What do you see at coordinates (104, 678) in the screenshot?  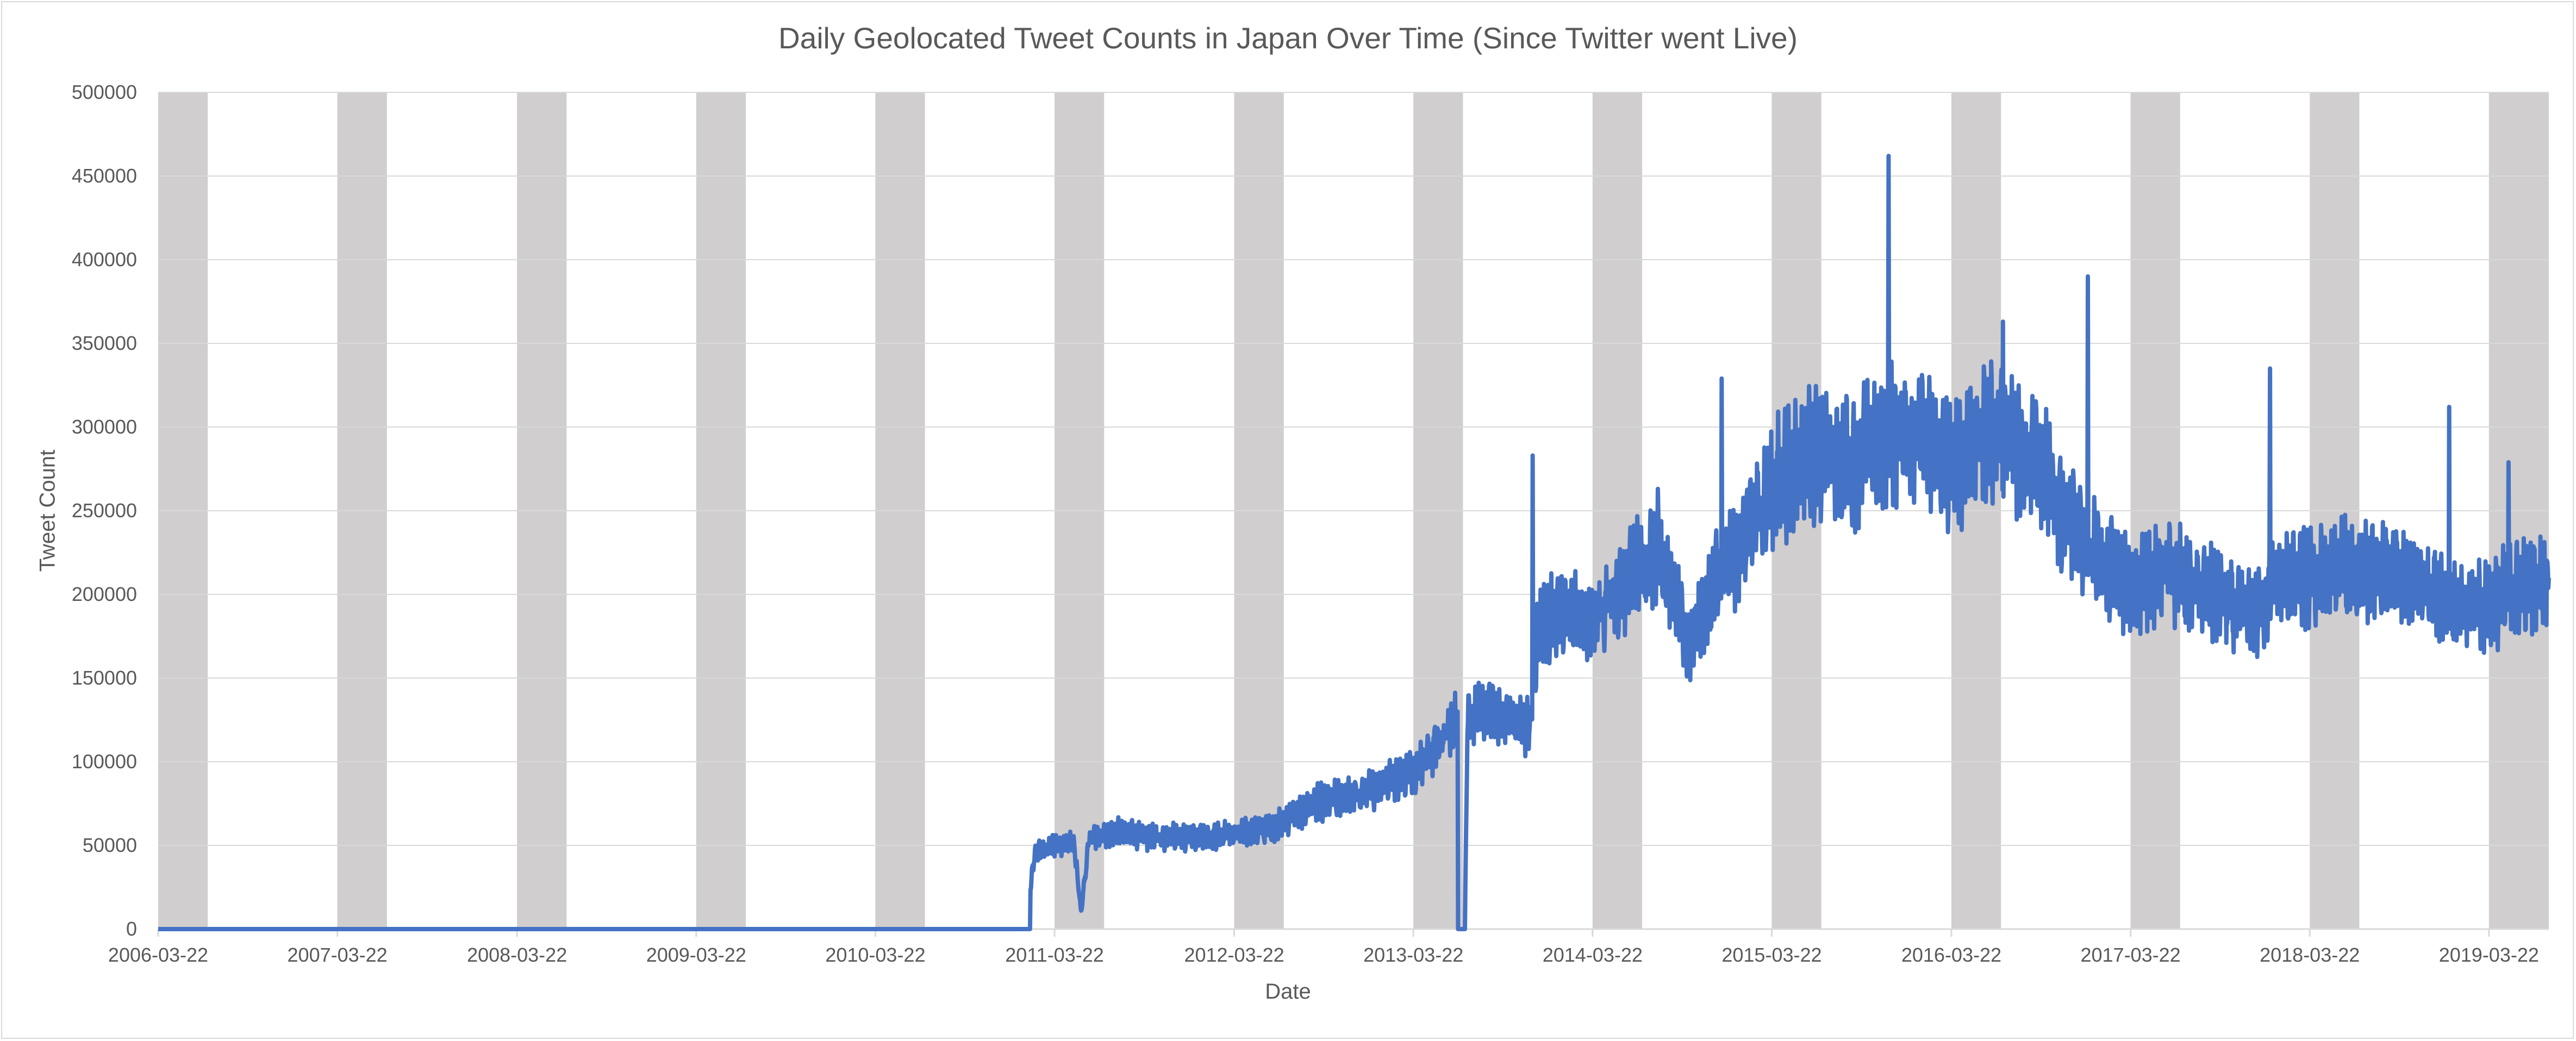 I see `y-tick-label: 150000` at bounding box center [104, 678].